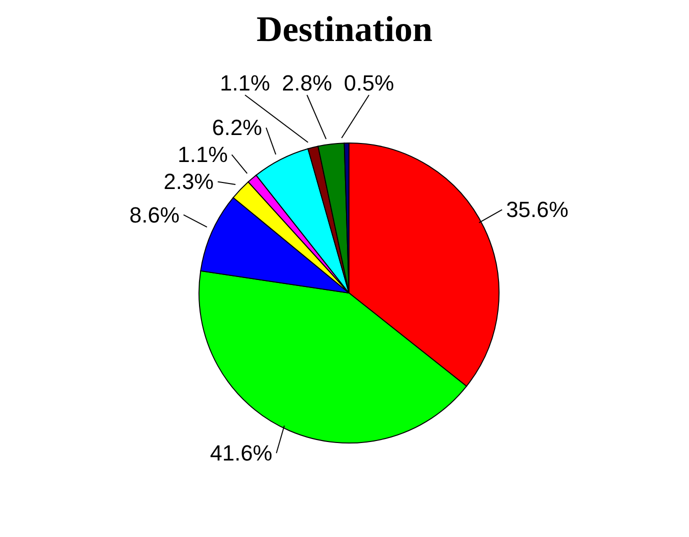  What do you see at coordinates (154, 215) in the screenshot?
I see `data-label: 8.6%` at bounding box center [154, 215].